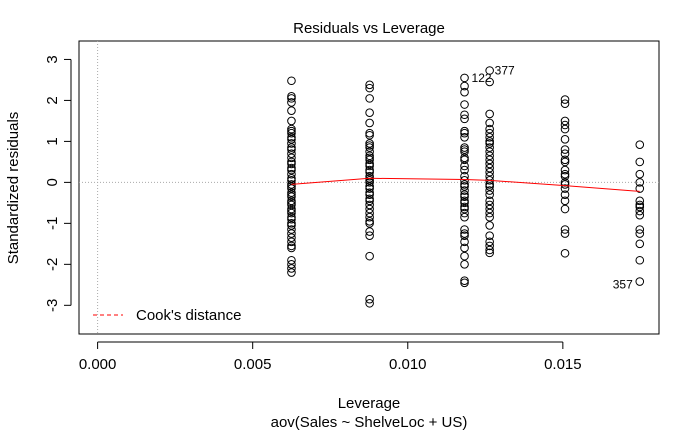  Describe the element at coordinates (505, 71) in the screenshot. I see `point-label-377: 377` at that location.